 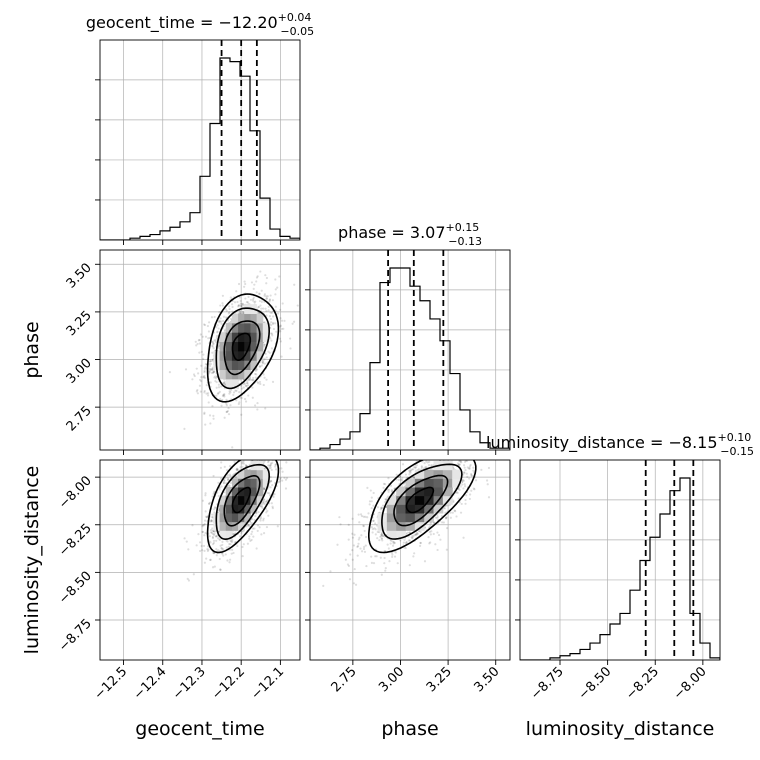 What do you see at coordinates (422, 507) in the screenshot?
I see `contour-line` at bounding box center [422, 507].